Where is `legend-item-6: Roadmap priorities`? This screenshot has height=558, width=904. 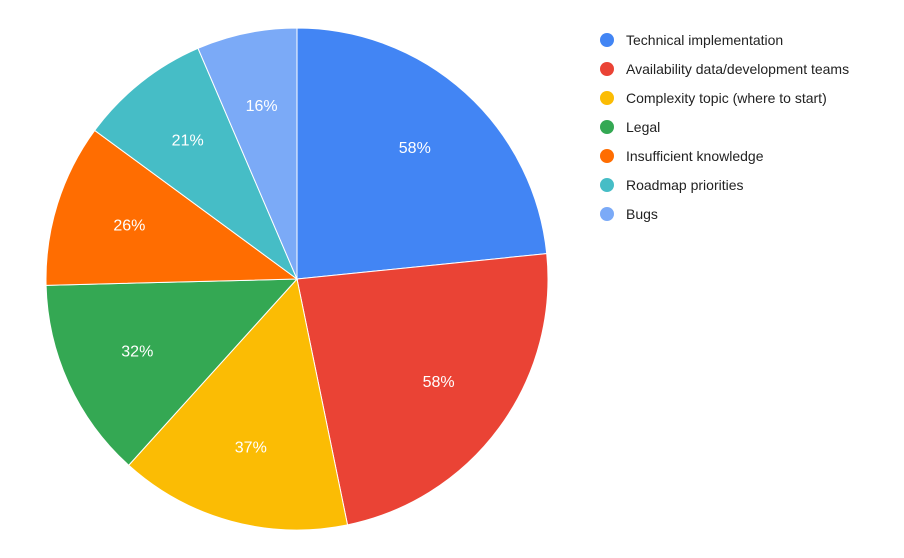 legend-item-6: Roadmap priorities is located at coordinates (724, 184).